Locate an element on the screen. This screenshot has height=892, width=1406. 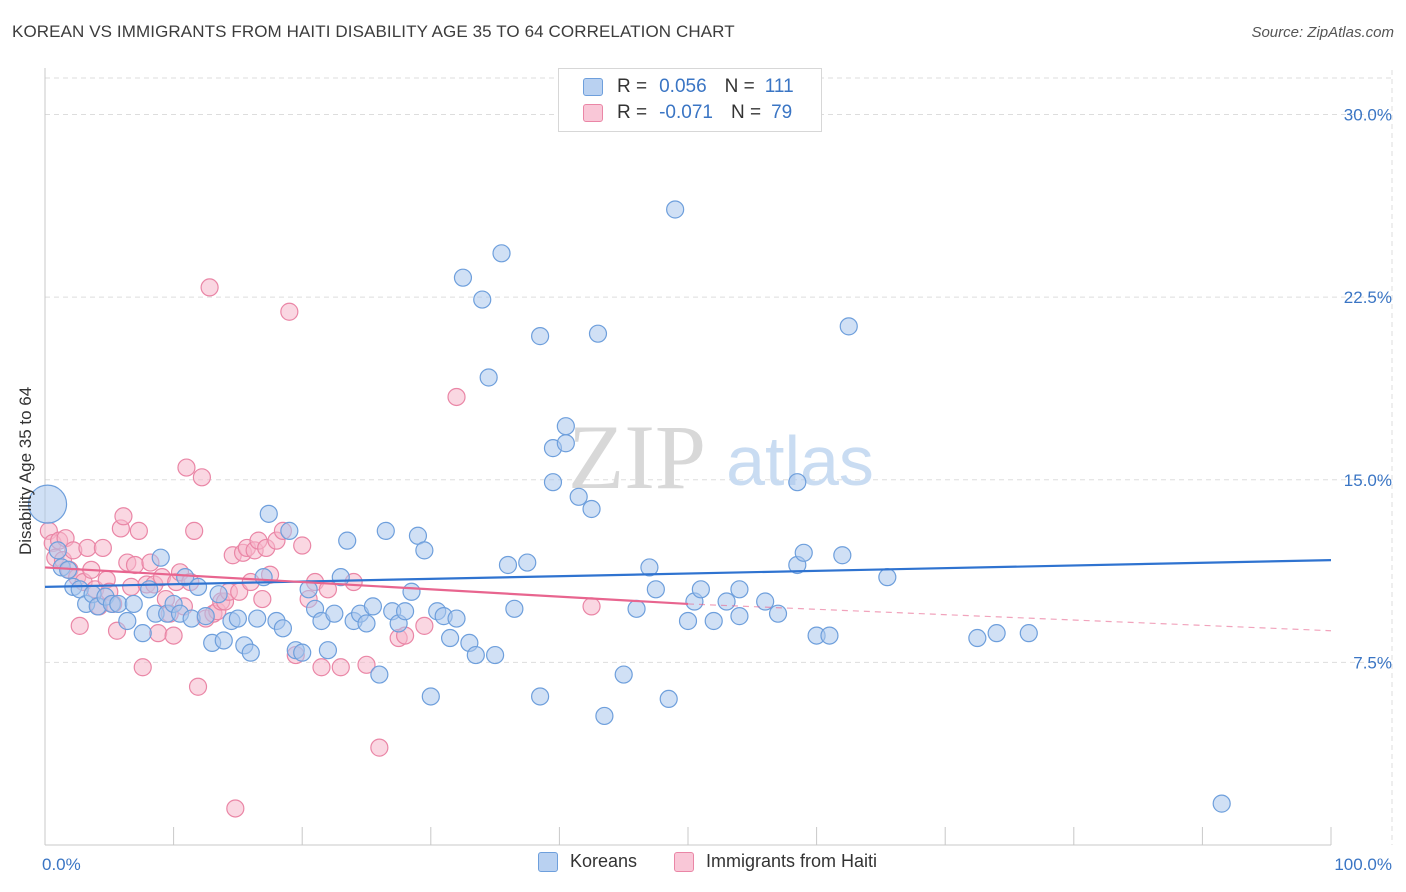
series-legend: Koreans Immigrants from Haiti is located at coordinates (703, 864).